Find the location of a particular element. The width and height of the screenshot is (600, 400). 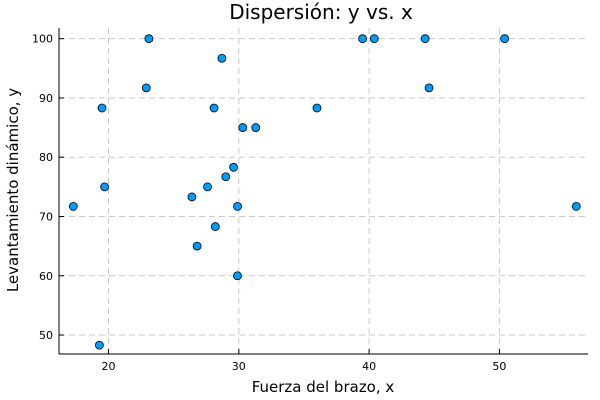

y-axis-title: Levantamiento dinámico, y is located at coordinates (13, 190).